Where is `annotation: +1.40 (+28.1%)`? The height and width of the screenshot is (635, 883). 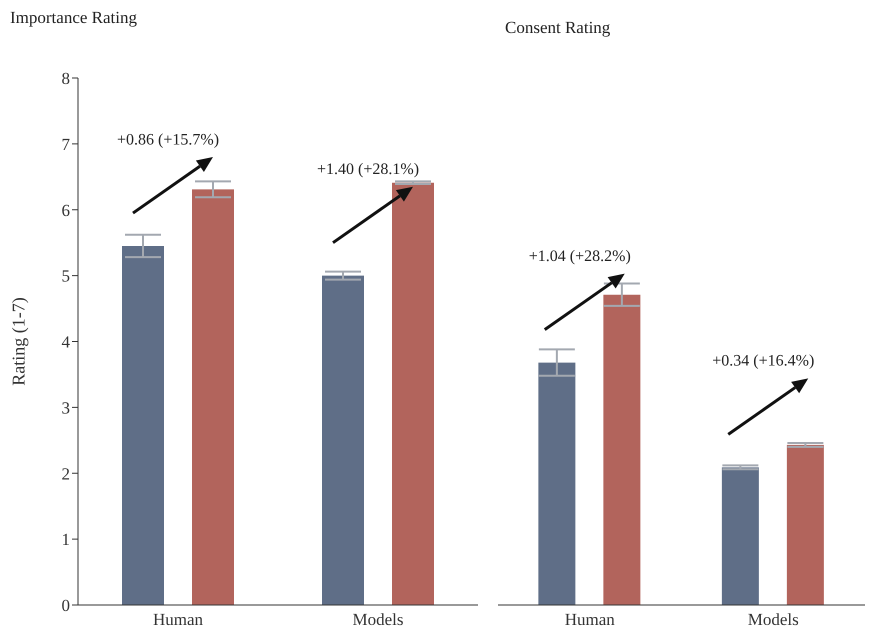 annotation: +1.40 (+28.1%) is located at coordinates (368, 169).